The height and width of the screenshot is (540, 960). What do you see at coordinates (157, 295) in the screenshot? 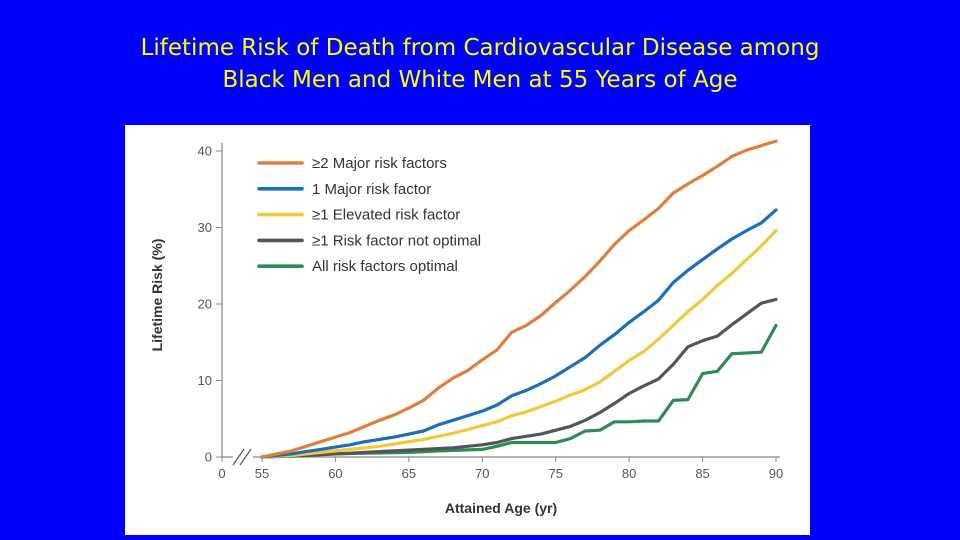
I see `y-axis-title: Lifetime Risk (%)` at bounding box center [157, 295].